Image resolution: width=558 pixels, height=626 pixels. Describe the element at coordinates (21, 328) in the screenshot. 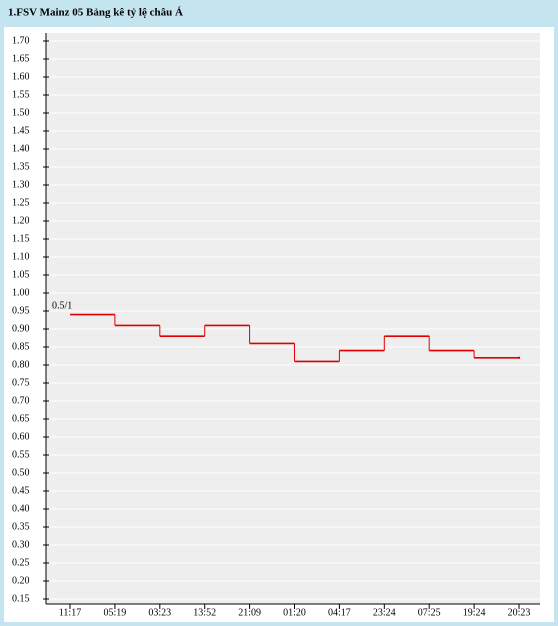

I see `y-tick-label: 0.90` at that location.